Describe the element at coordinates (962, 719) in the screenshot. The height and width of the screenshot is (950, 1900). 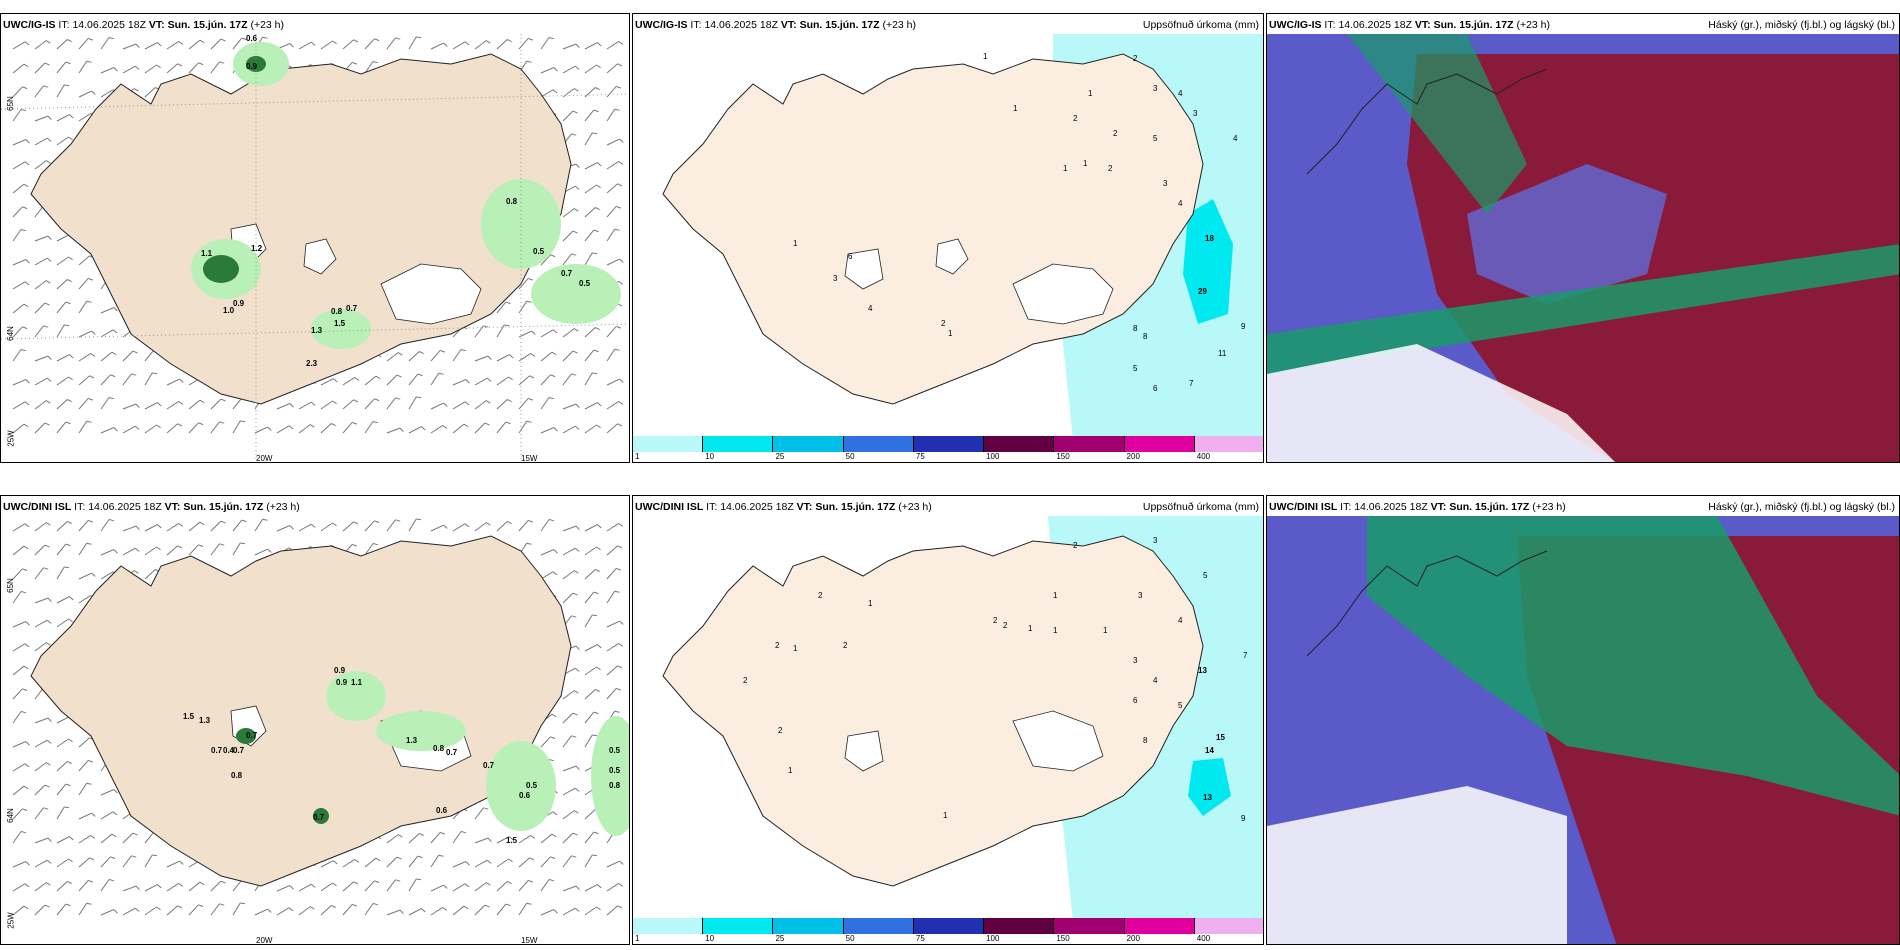
I see `precip-map` at that location.